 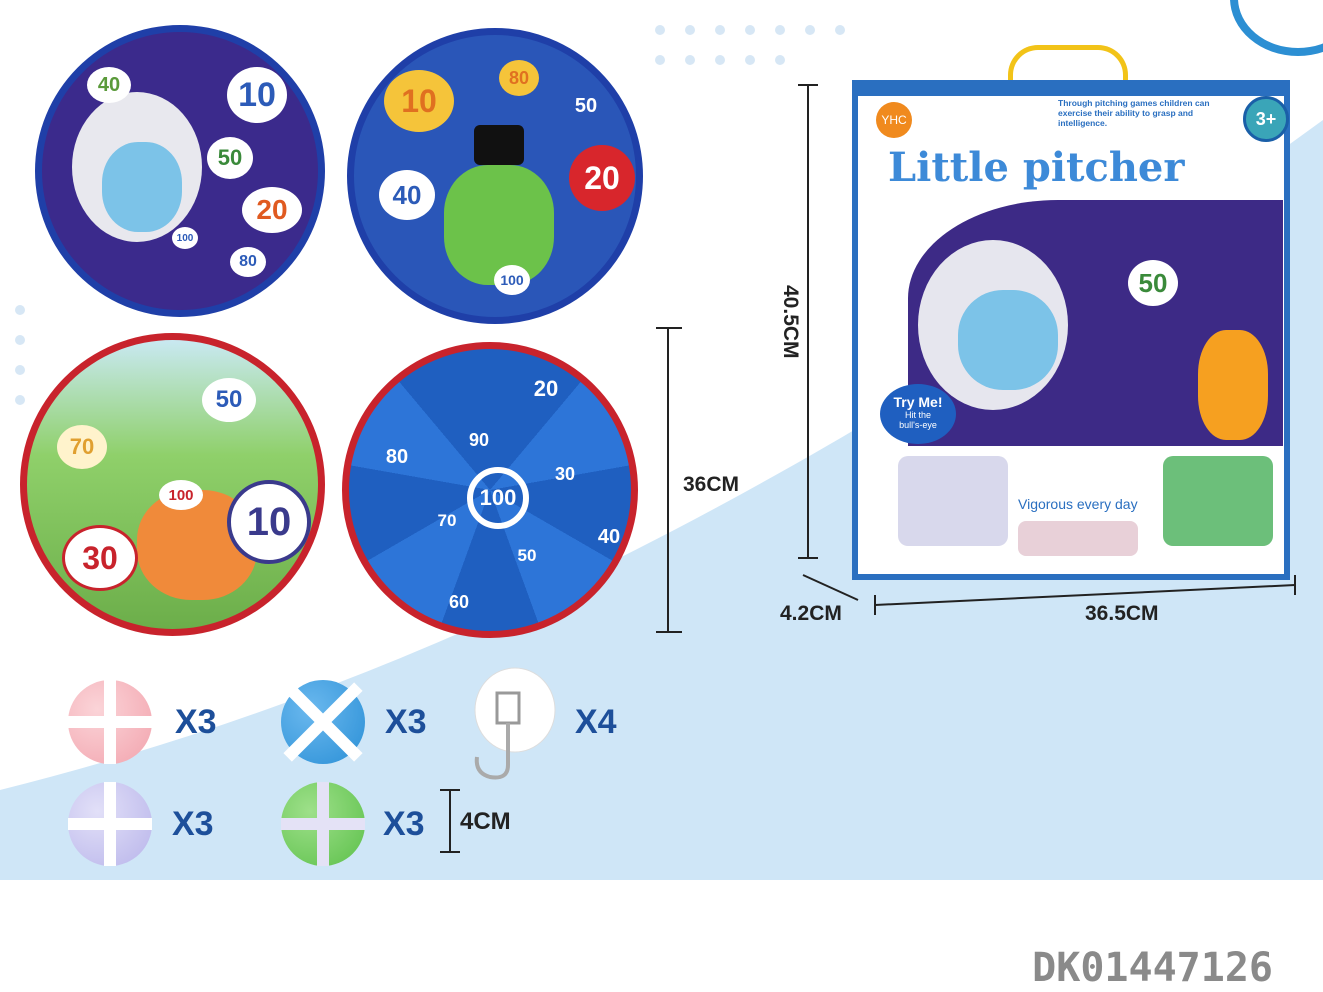 What do you see at coordinates (110, 722) in the screenshot?
I see `pink-ball` at bounding box center [110, 722].